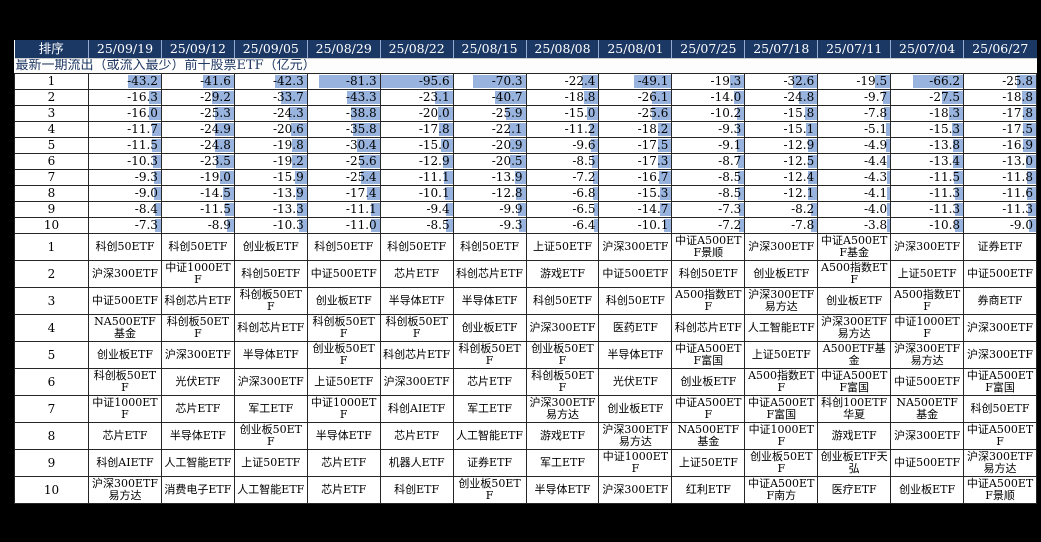 Image resolution: width=1041 pixels, height=542 pixels. Describe the element at coordinates (489, 225) in the screenshot. I see `flow-value-cell: -9.3` at that location.